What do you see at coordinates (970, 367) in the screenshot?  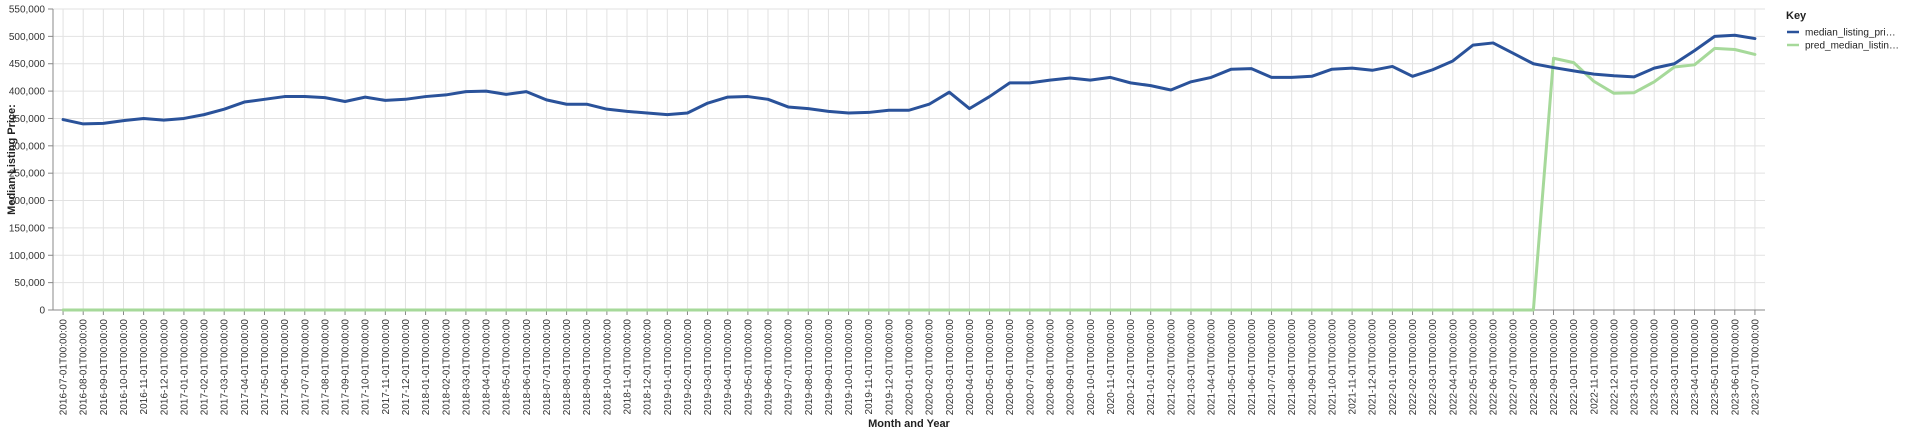 I see `x-tick-label: 2020-04-01T00:00:00` at bounding box center [970, 367].